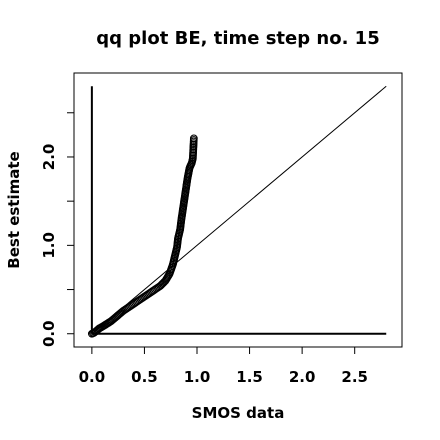 The height and width of the screenshot is (440, 440). Describe the element at coordinates (238, 413) in the screenshot. I see `x-axis-label: SMOS data` at that location.